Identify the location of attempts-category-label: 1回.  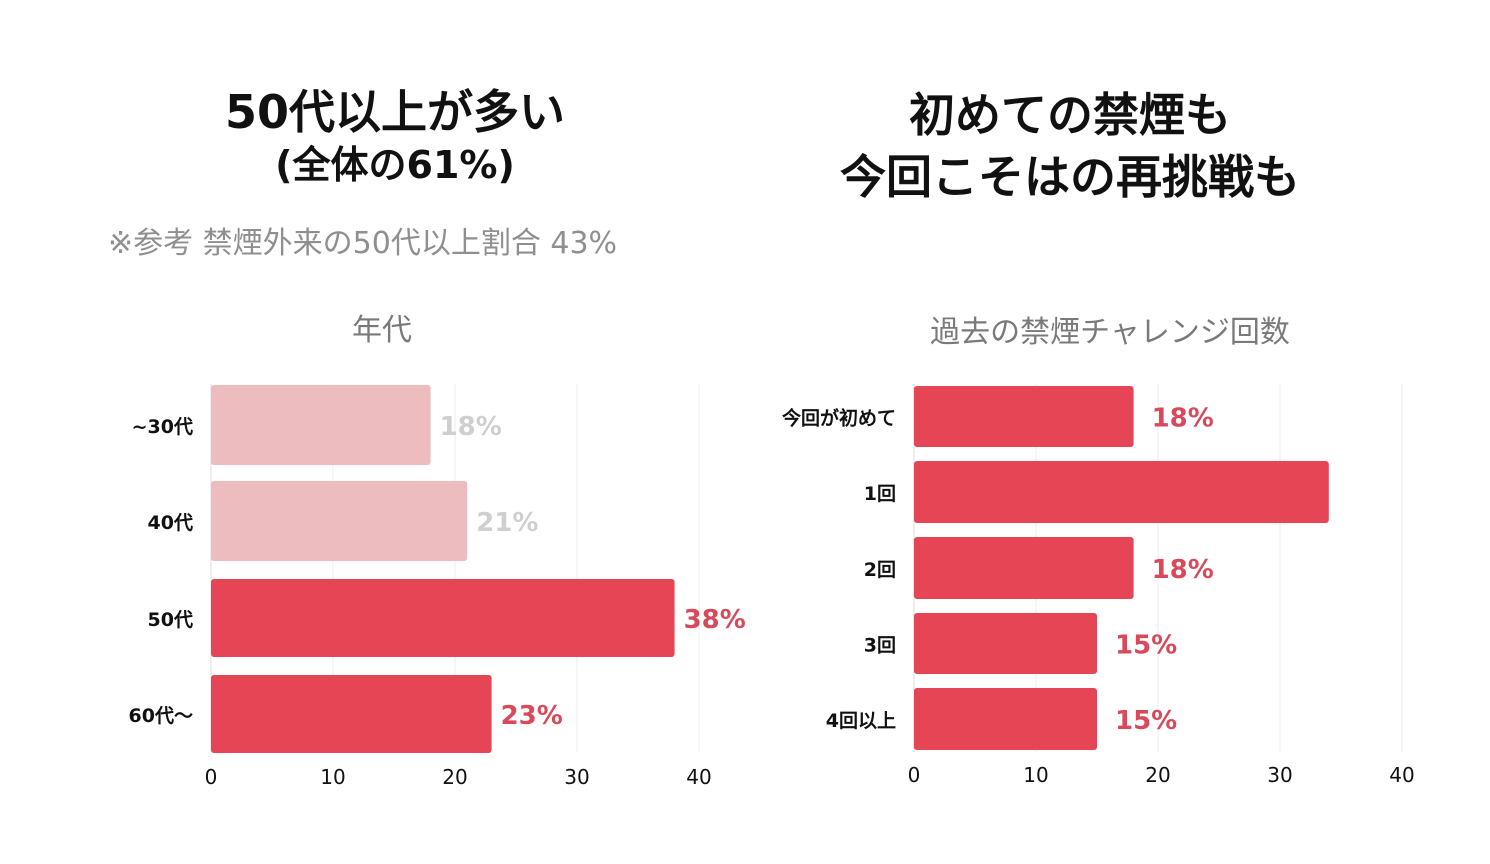
(880, 494).